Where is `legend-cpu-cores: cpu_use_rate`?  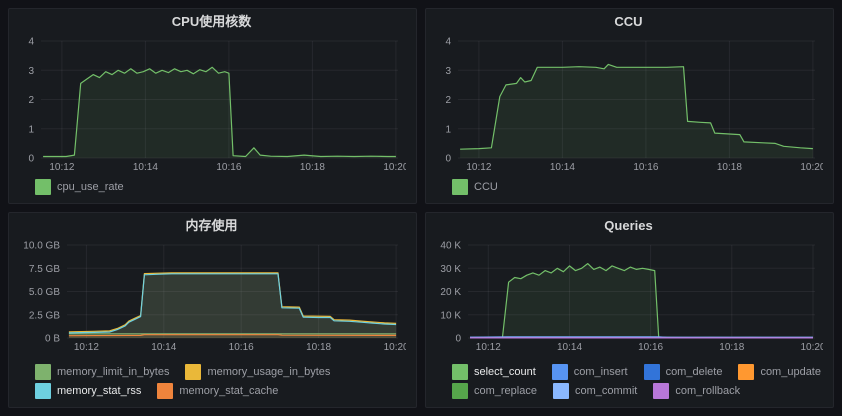
legend-cpu-cores: cpu_use_rate is located at coordinates (211, 188).